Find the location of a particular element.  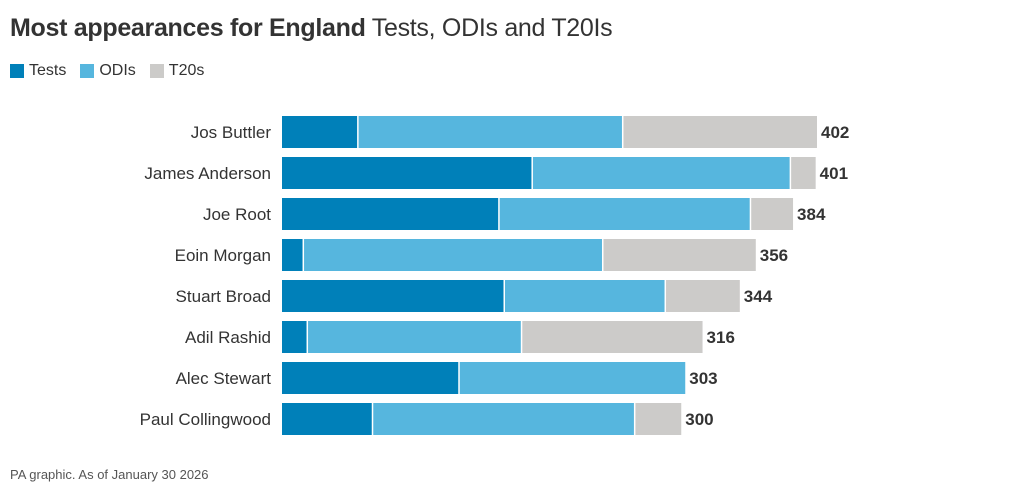

title-bold: Most appearances for England is located at coordinates (188, 28).